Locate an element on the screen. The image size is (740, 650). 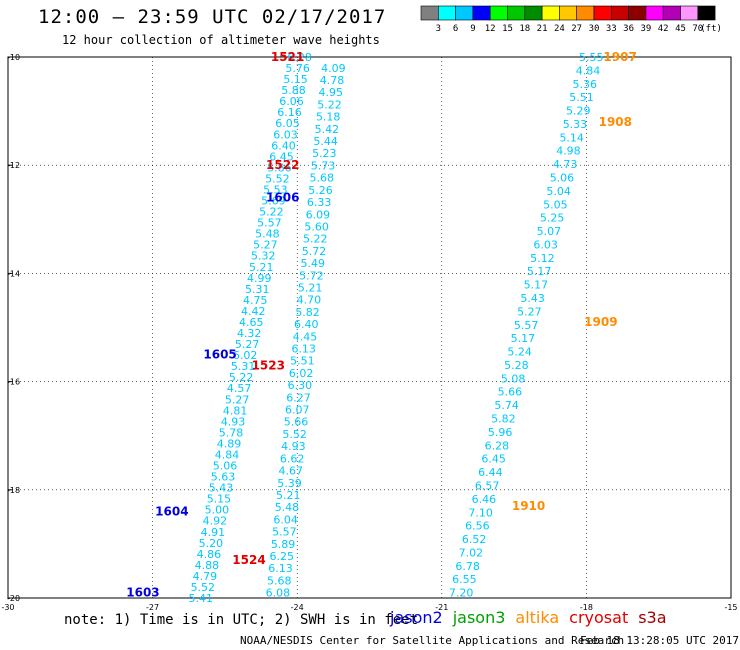
swh-value: 4.79 is located at coordinates (205, 576).